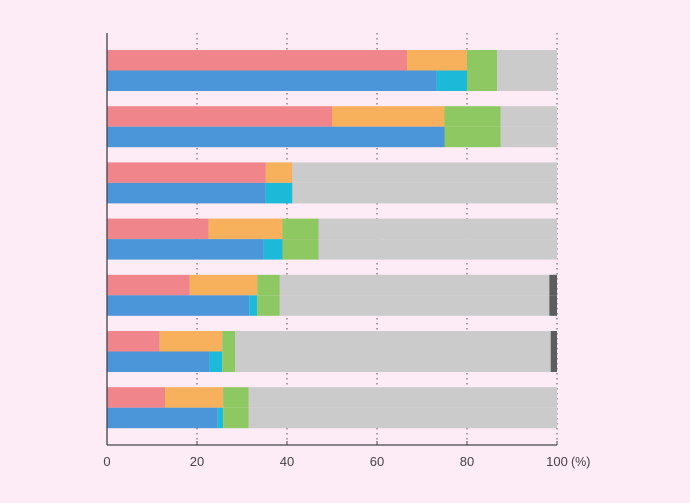 The width and height of the screenshot is (690, 503). What do you see at coordinates (287, 461) in the screenshot?
I see `x-tick-label-40: 40` at bounding box center [287, 461].